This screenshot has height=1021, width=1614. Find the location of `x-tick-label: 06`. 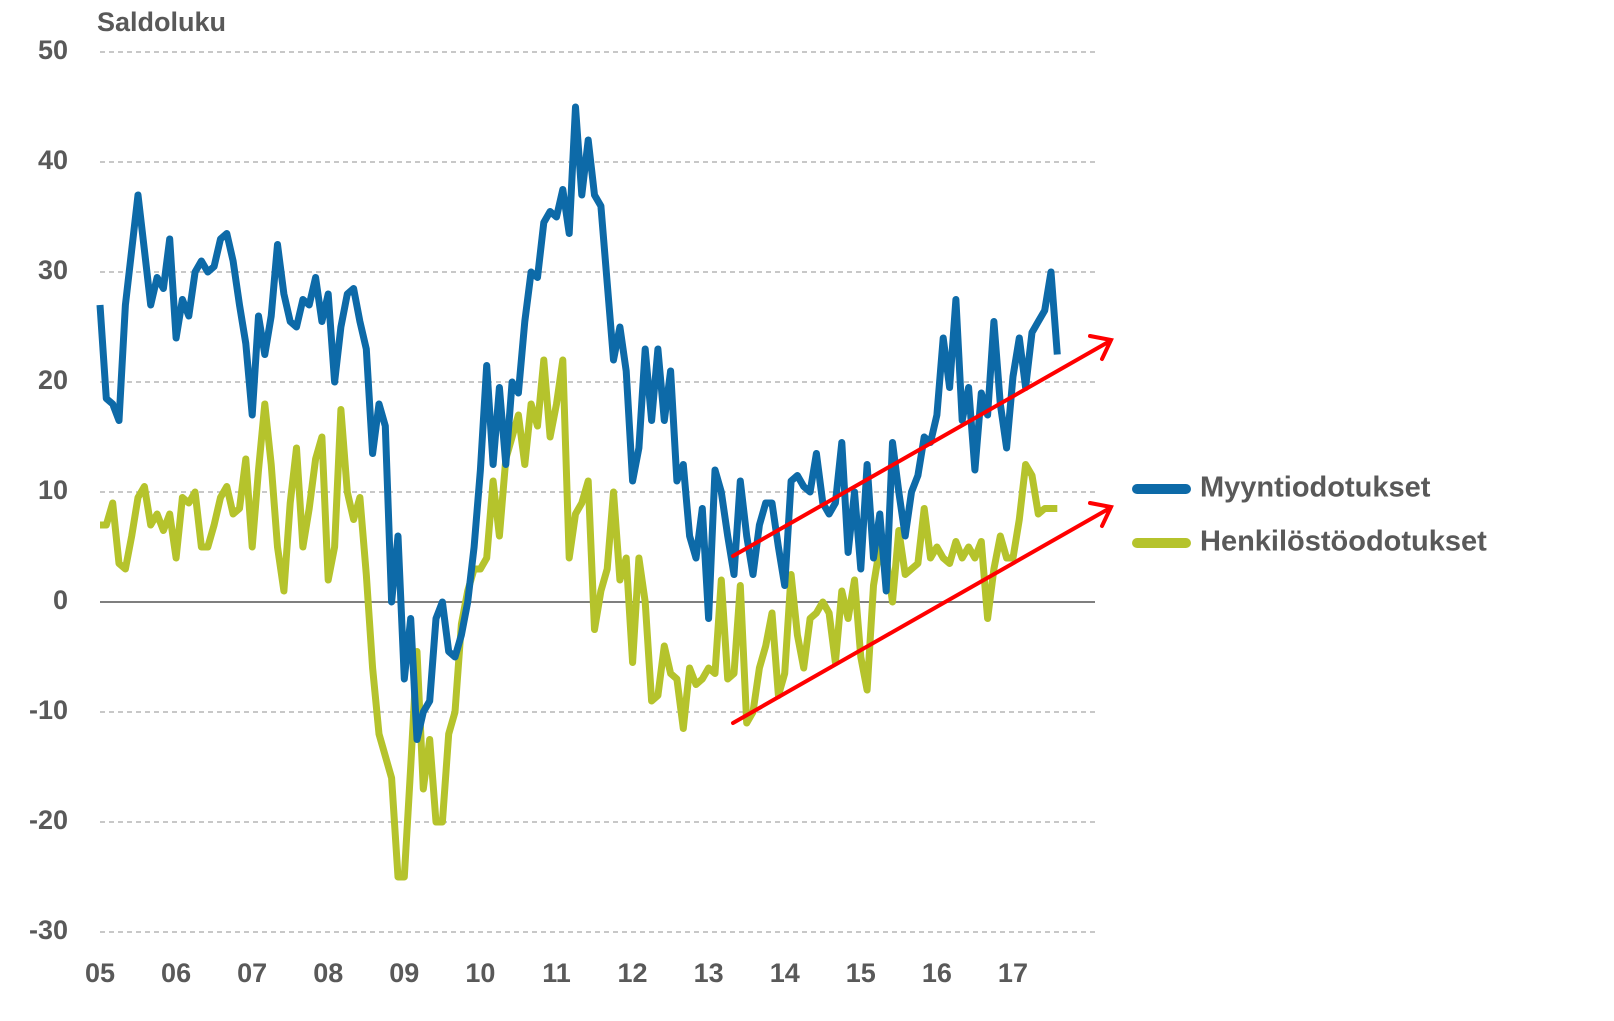

x-tick-label: 06 is located at coordinates (176, 973).